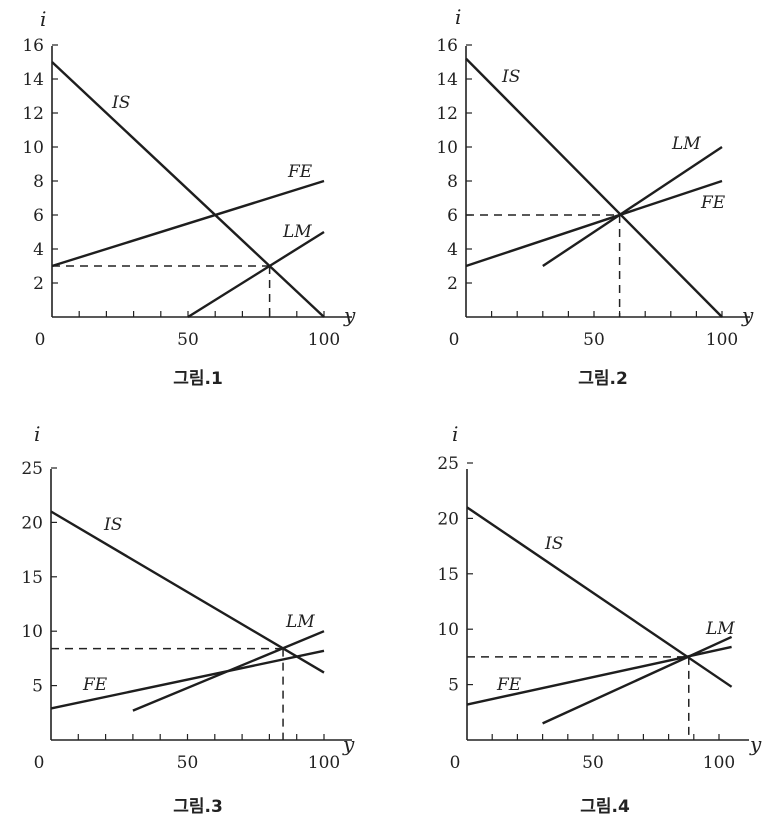  What do you see at coordinates (603, 379) in the screenshot?
I see `figure-caption: 그림.2` at bounding box center [603, 379].